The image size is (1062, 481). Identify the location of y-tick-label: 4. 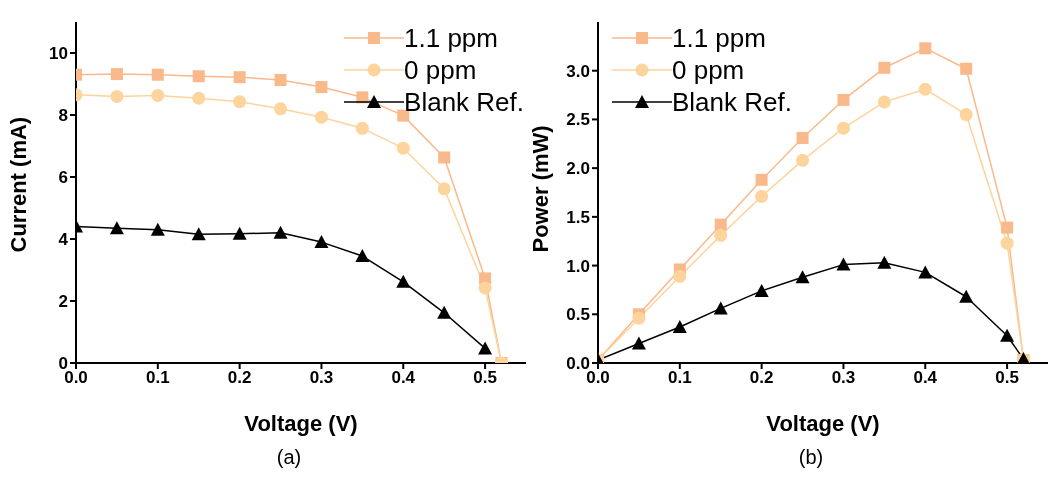
(63, 240).